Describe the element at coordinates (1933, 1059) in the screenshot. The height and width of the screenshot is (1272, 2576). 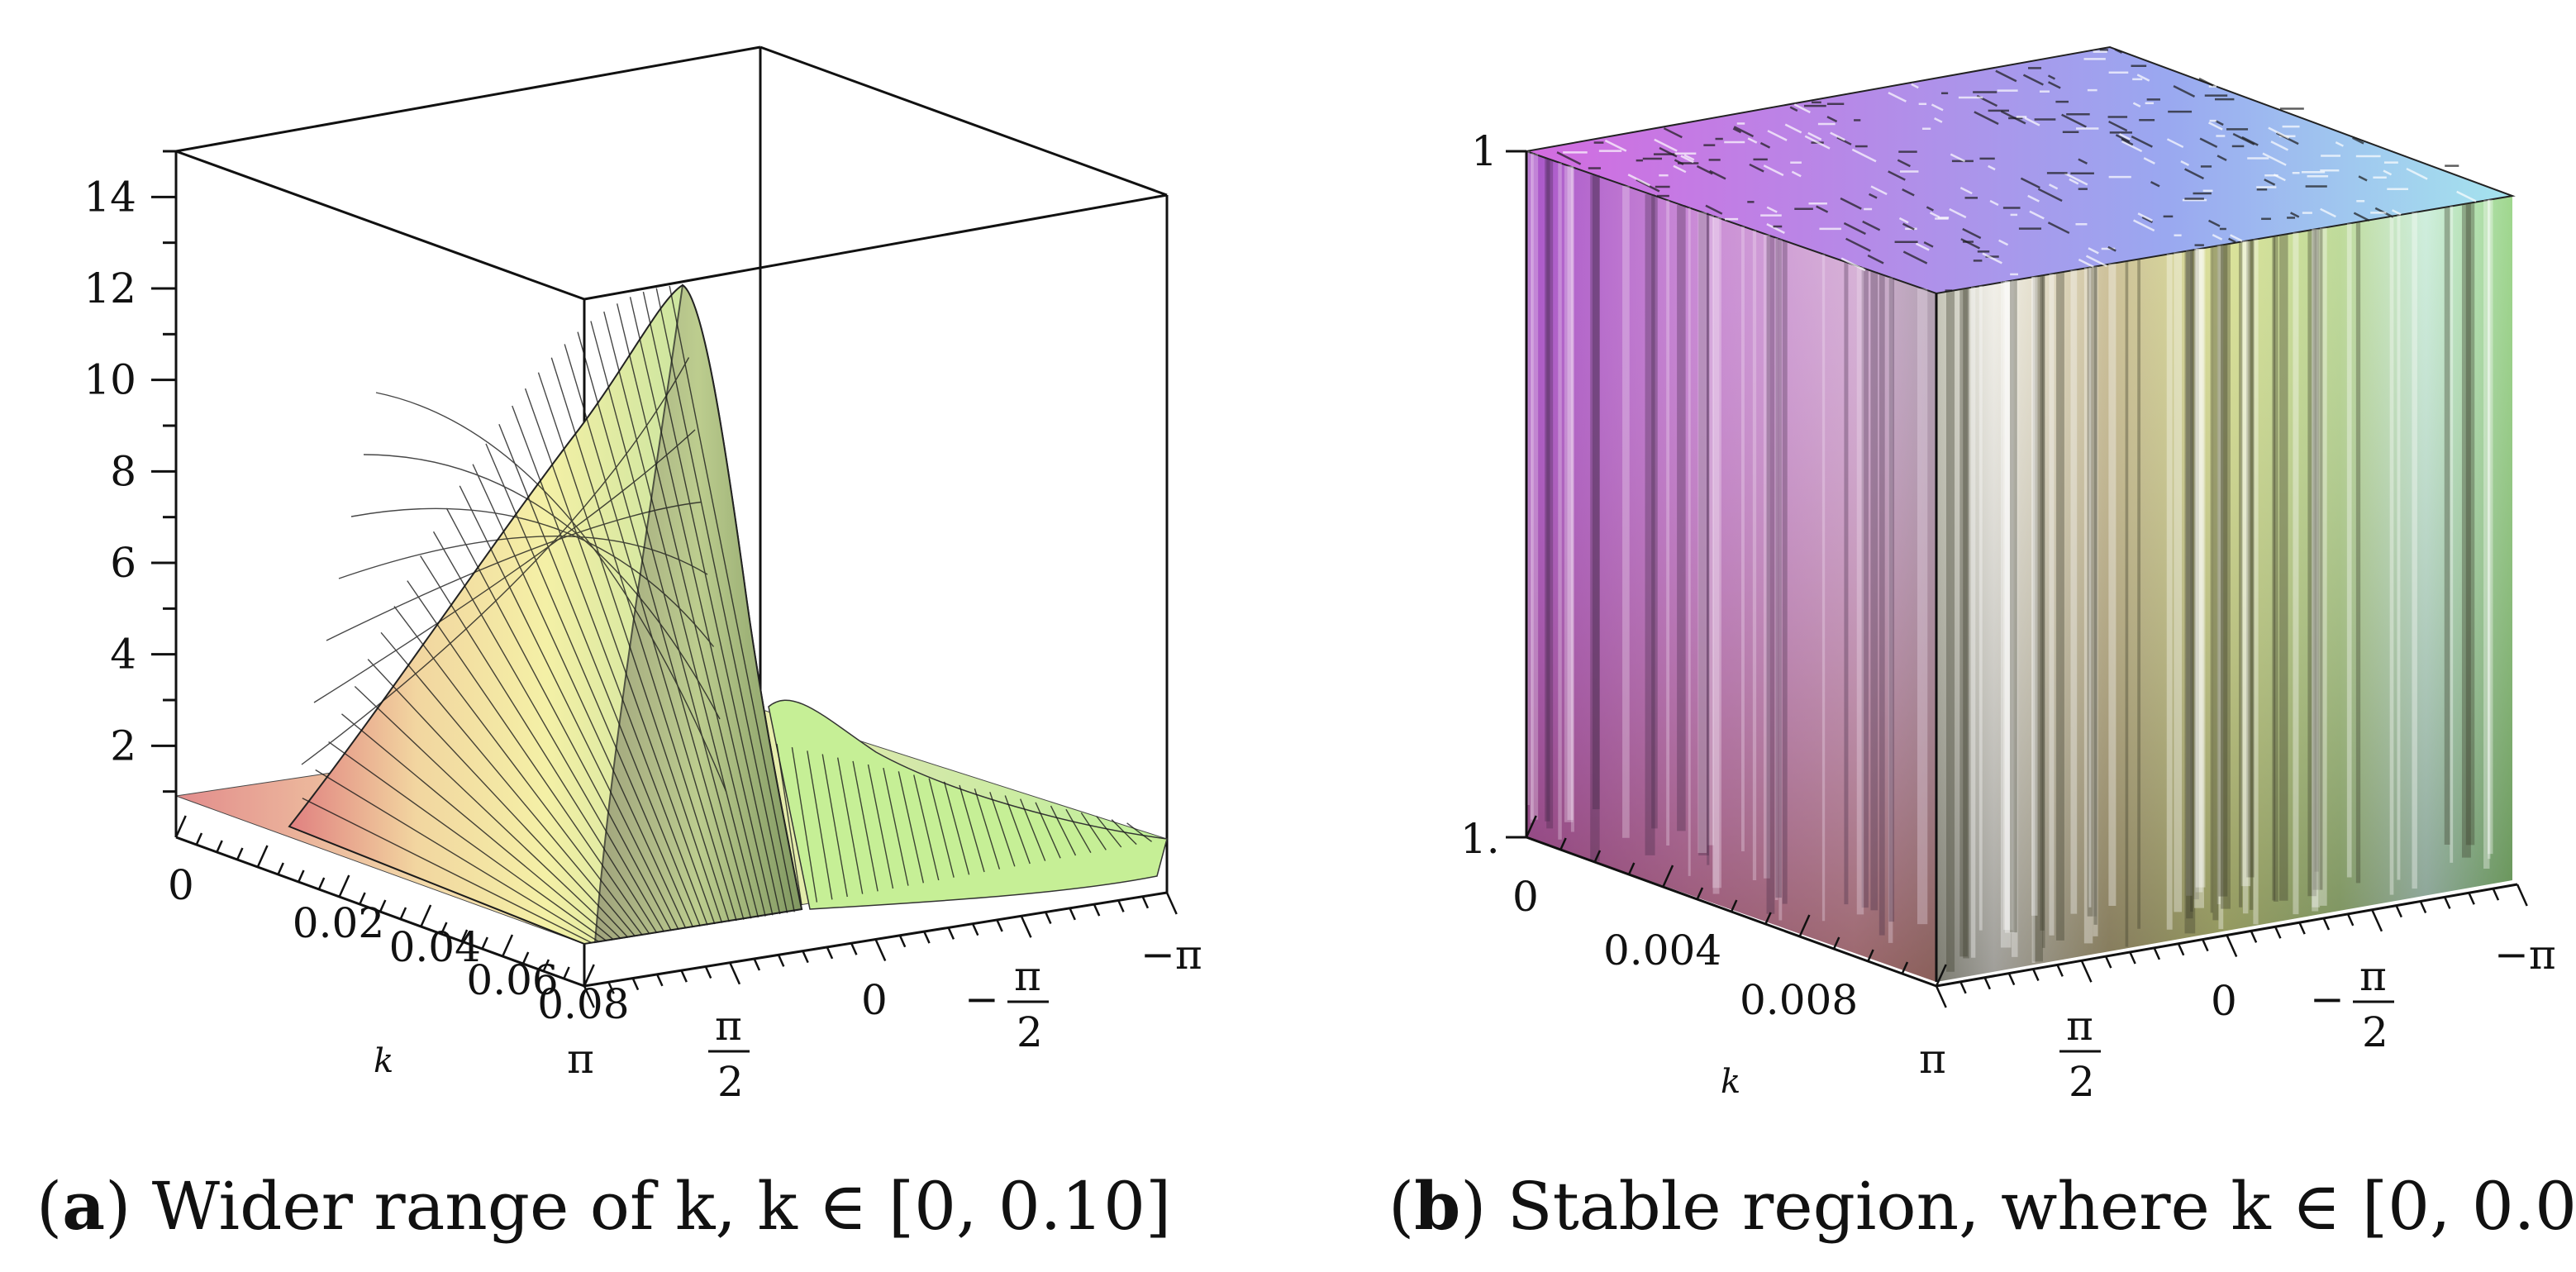
I see `theta-tick-label: π` at that location.